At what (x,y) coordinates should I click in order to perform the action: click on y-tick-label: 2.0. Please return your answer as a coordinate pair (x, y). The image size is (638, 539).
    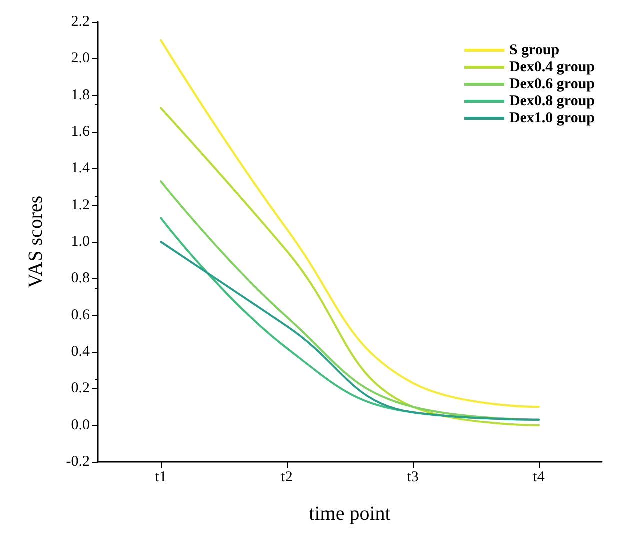
    Looking at the image, I should click on (80, 58).